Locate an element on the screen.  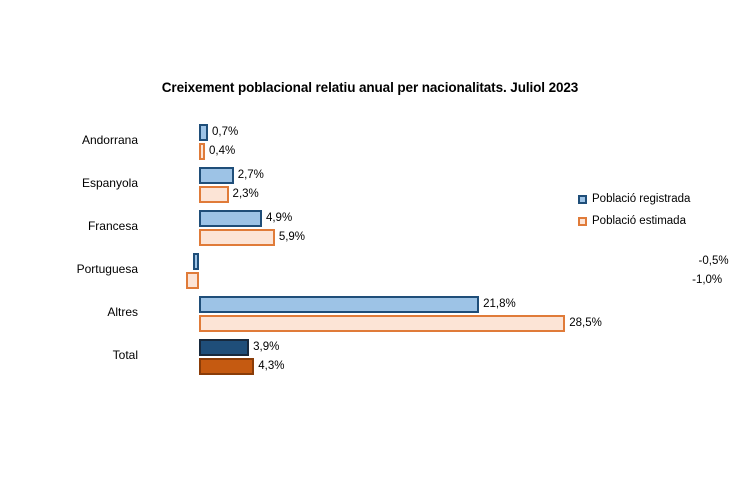
chart-row-portuguesa: Portuguesa -0,5% -1,0% is located at coordinates (370, 272).